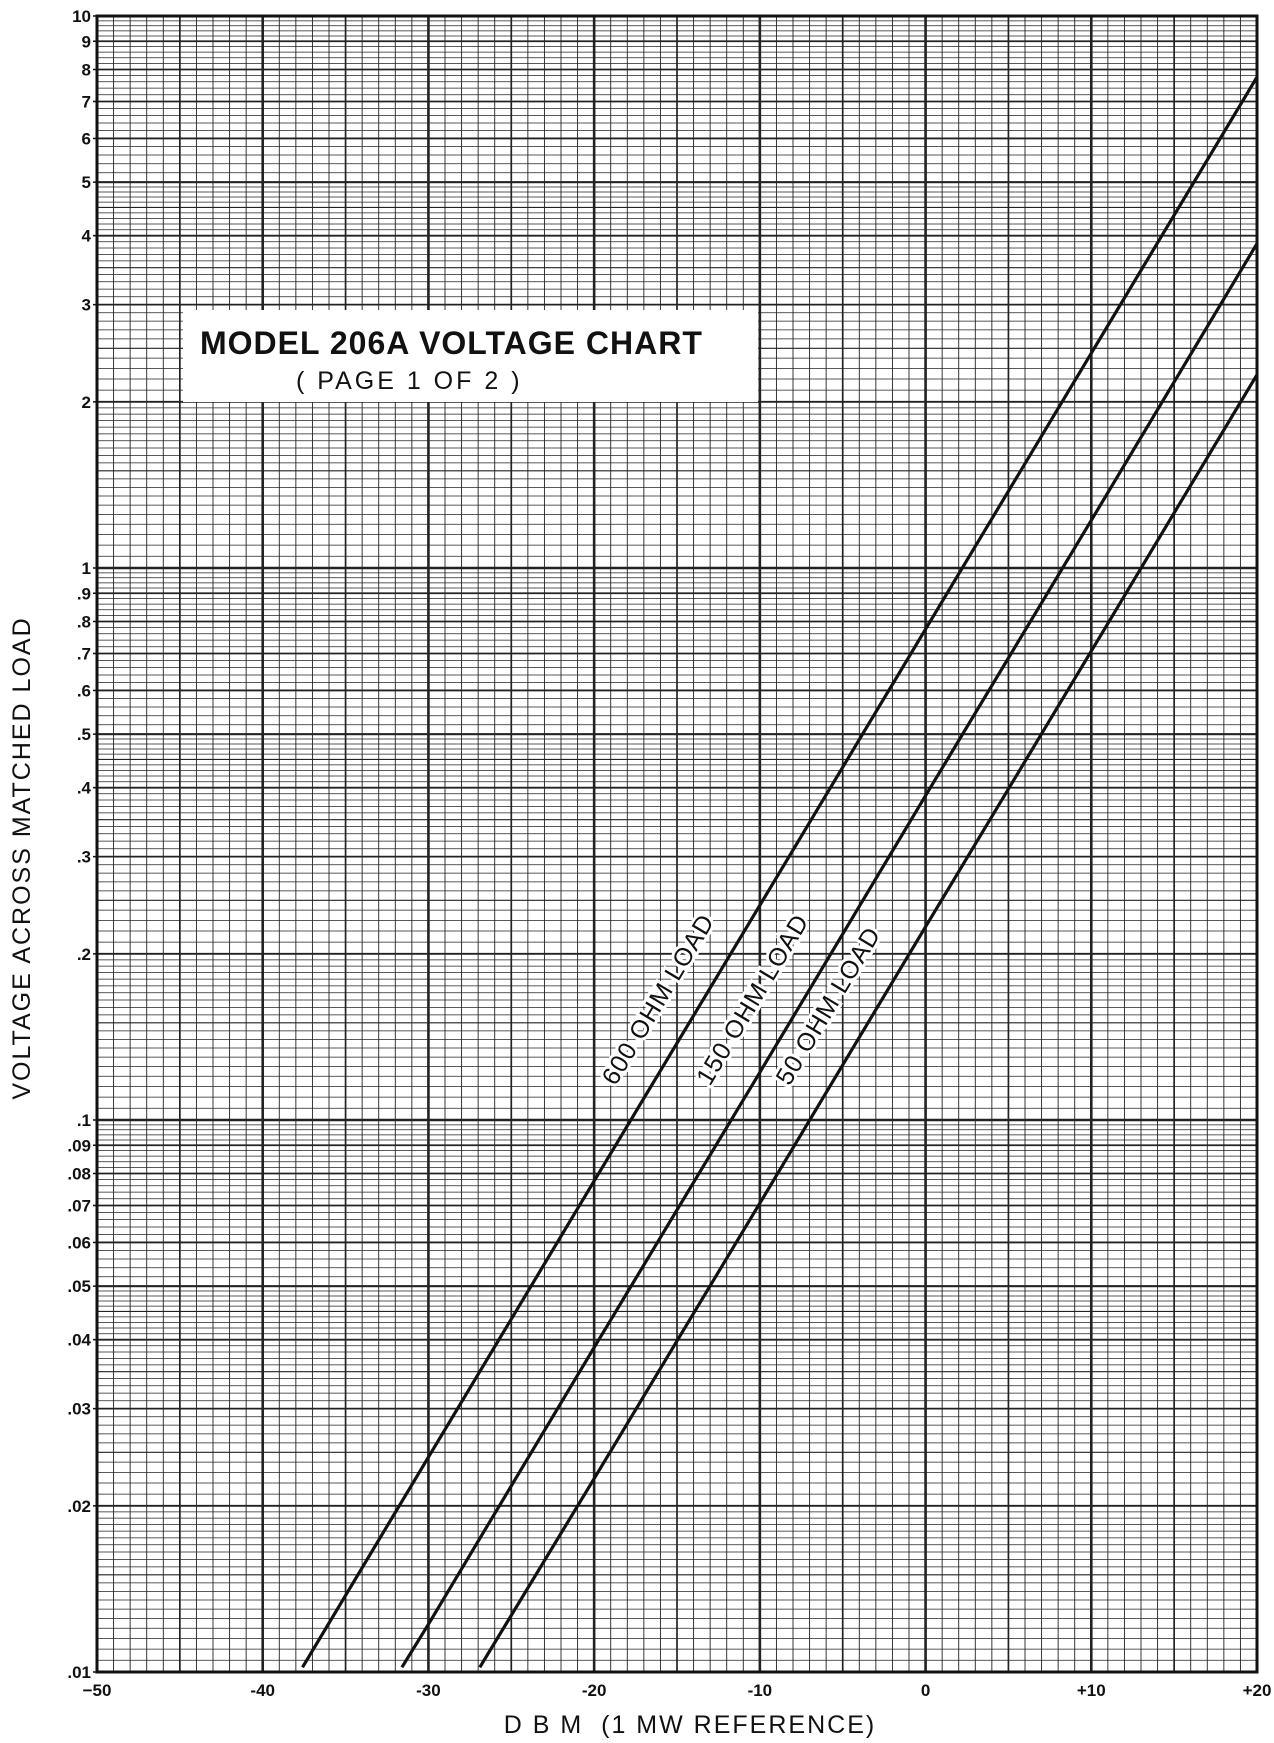 The image size is (1274, 1743). Describe the element at coordinates (84, 690) in the screenshot. I see `y-tick-label: .6` at that location.